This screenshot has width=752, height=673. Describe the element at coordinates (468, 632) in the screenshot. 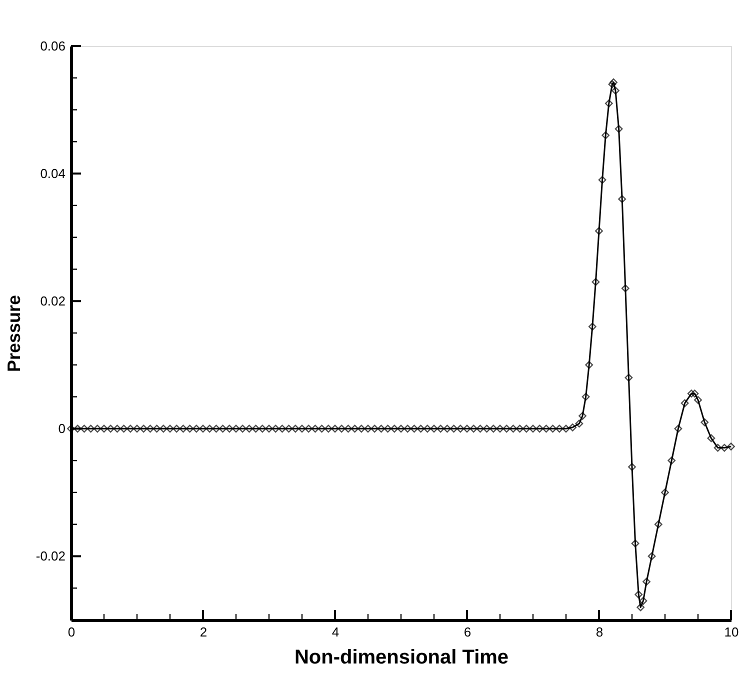

I see `x-tick-label: 6` at that location.